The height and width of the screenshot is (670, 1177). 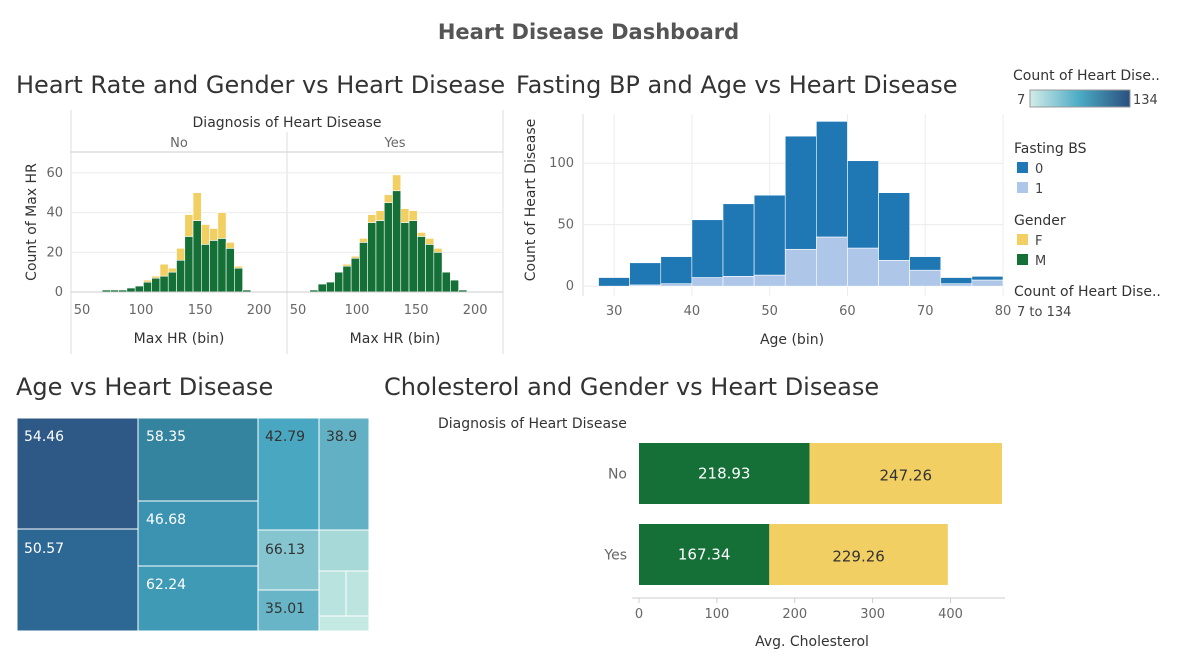 I want to click on age-x-tick-label: 40, so click(x=692, y=311).